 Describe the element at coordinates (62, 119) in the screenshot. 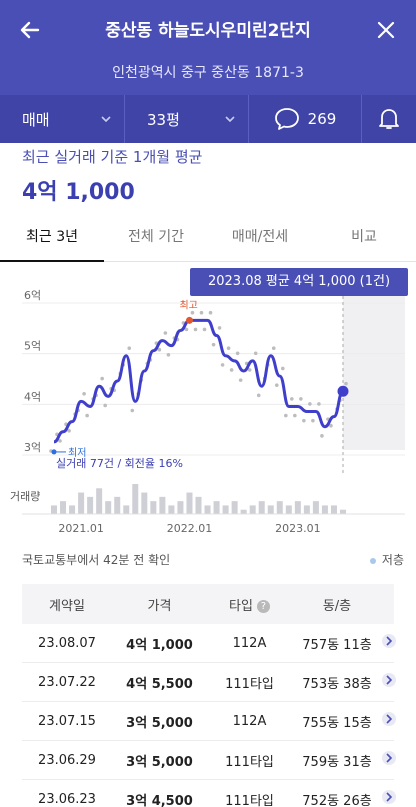

I see `trade-type-select: 매매` at that location.